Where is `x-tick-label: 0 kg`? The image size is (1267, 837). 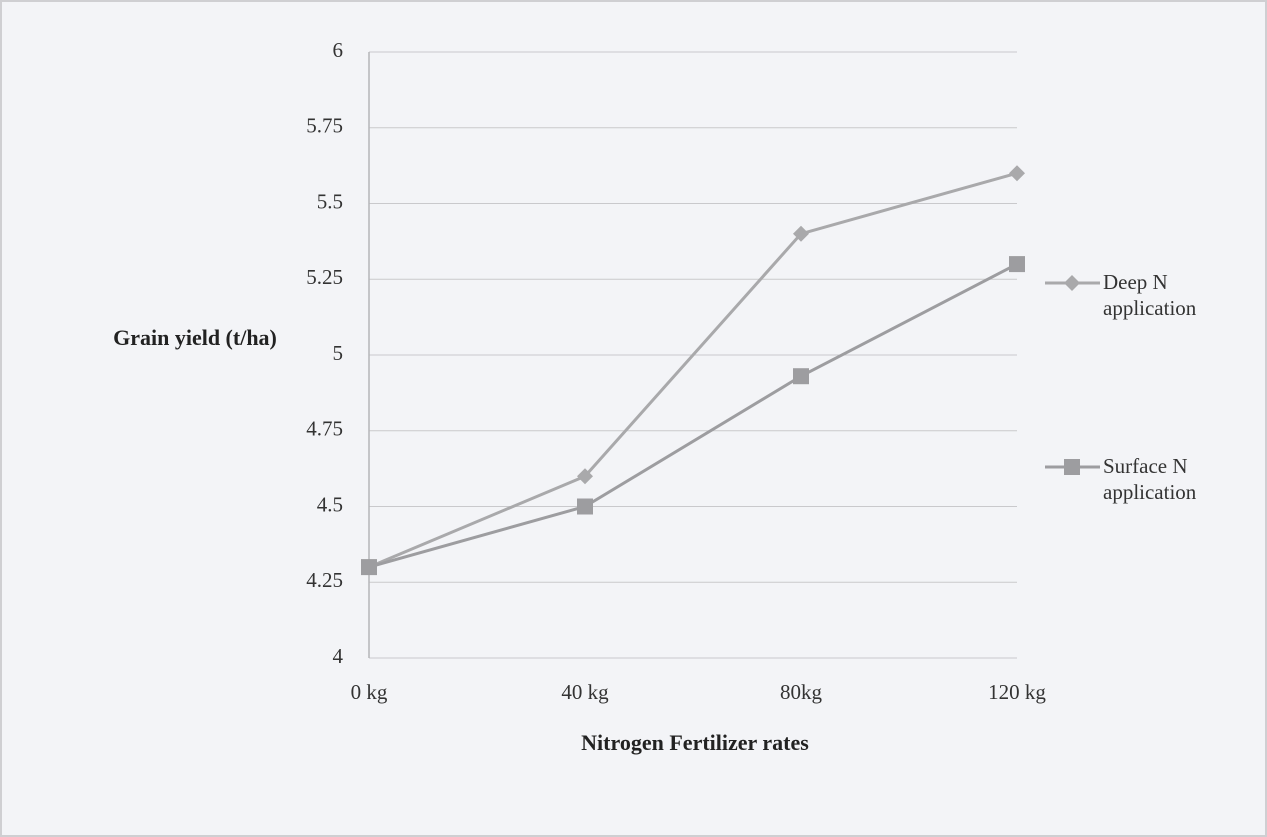
x-tick-label: 0 kg is located at coordinates (369, 692).